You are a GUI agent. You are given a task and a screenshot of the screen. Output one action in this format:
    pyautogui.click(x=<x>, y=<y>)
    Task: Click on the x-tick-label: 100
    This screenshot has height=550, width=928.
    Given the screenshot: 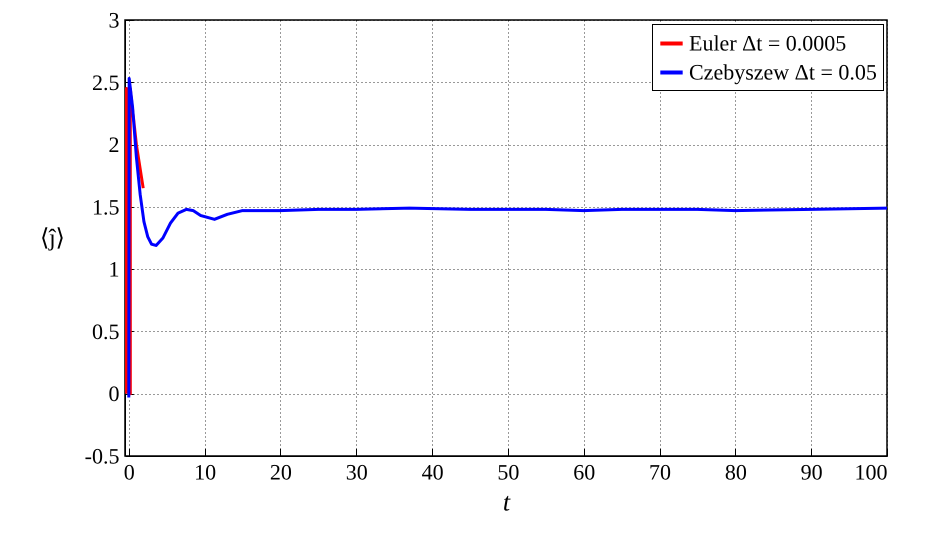 What is the action you would take?
    pyautogui.click(x=871, y=472)
    